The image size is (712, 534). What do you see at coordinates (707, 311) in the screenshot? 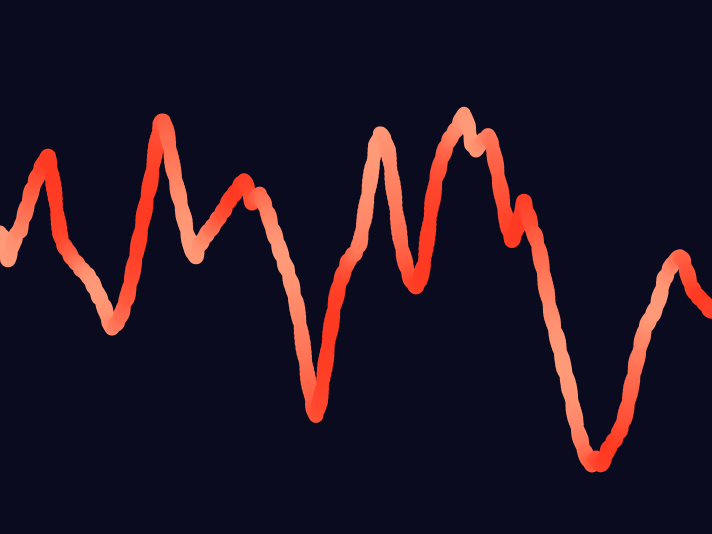
I see `data-point` at bounding box center [707, 311].